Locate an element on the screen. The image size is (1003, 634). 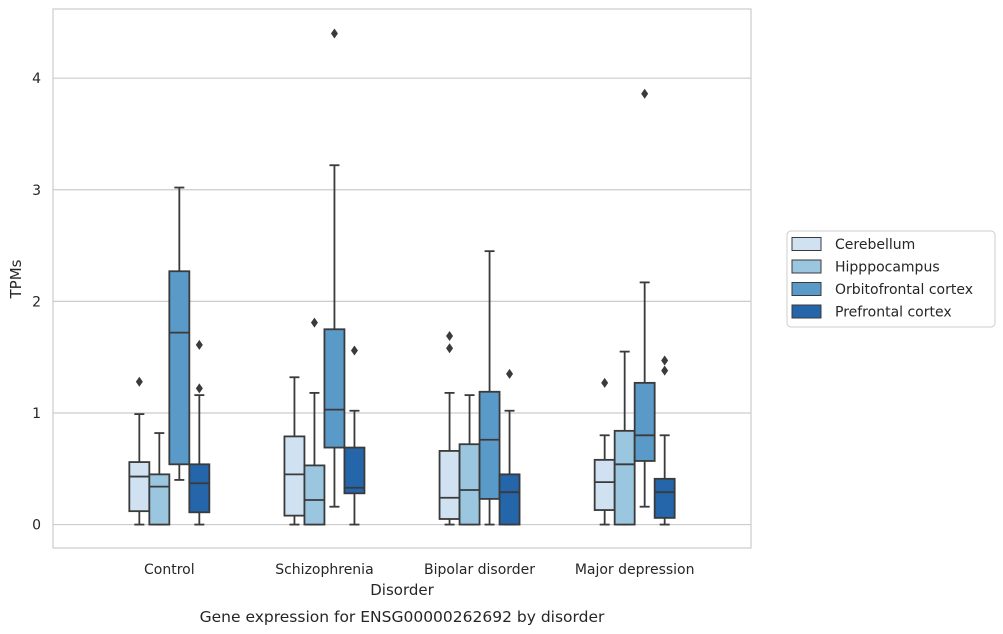
y-tick-label-3: 3 is located at coordinates (36, 191).